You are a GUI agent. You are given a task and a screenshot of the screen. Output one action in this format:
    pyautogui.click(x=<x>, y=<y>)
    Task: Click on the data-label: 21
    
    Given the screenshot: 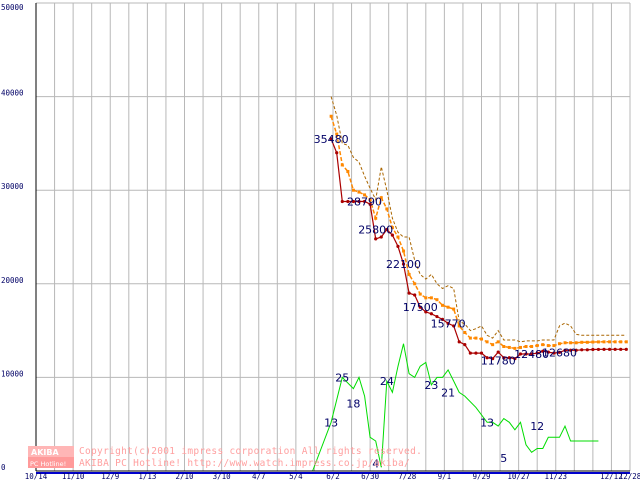 What is the action you would take?
    pyautogui.click(x=448, y=392)
    